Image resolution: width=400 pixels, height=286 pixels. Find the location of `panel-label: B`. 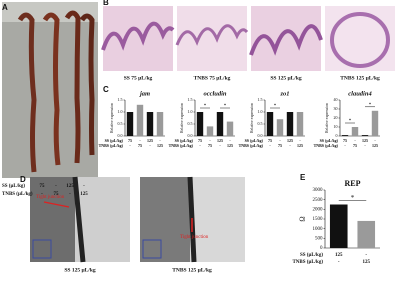

panel-label: B is located at coordinates (106, 3).